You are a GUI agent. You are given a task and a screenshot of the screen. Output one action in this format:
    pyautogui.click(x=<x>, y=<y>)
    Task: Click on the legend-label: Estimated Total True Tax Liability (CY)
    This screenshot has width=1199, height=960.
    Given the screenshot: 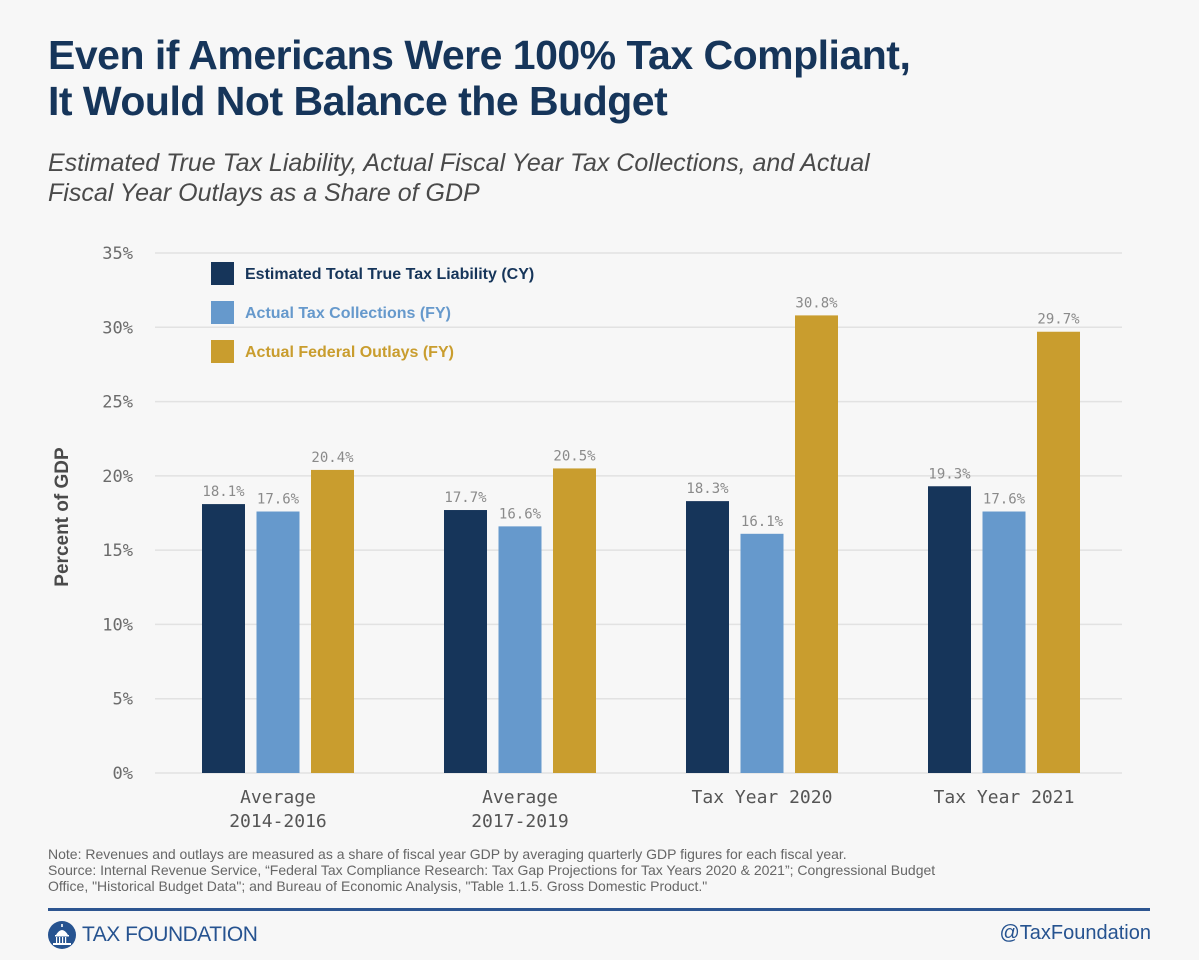 What is the action you would take?
    pyautogui.click(x=389, y=274)
    